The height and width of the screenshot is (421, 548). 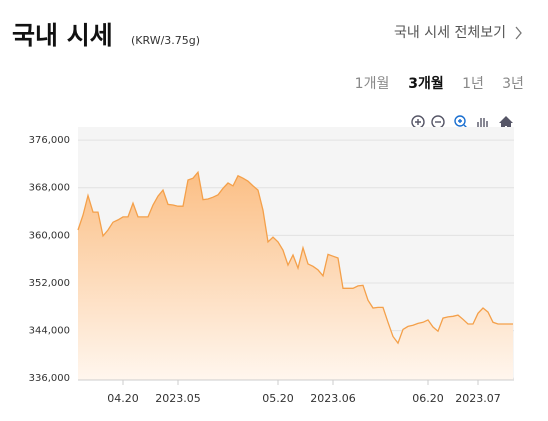 What do you see at coordinates (49, 140) in the screenshot?
I see `y-tick-label: 376,000` at bounding box center [49, 140].